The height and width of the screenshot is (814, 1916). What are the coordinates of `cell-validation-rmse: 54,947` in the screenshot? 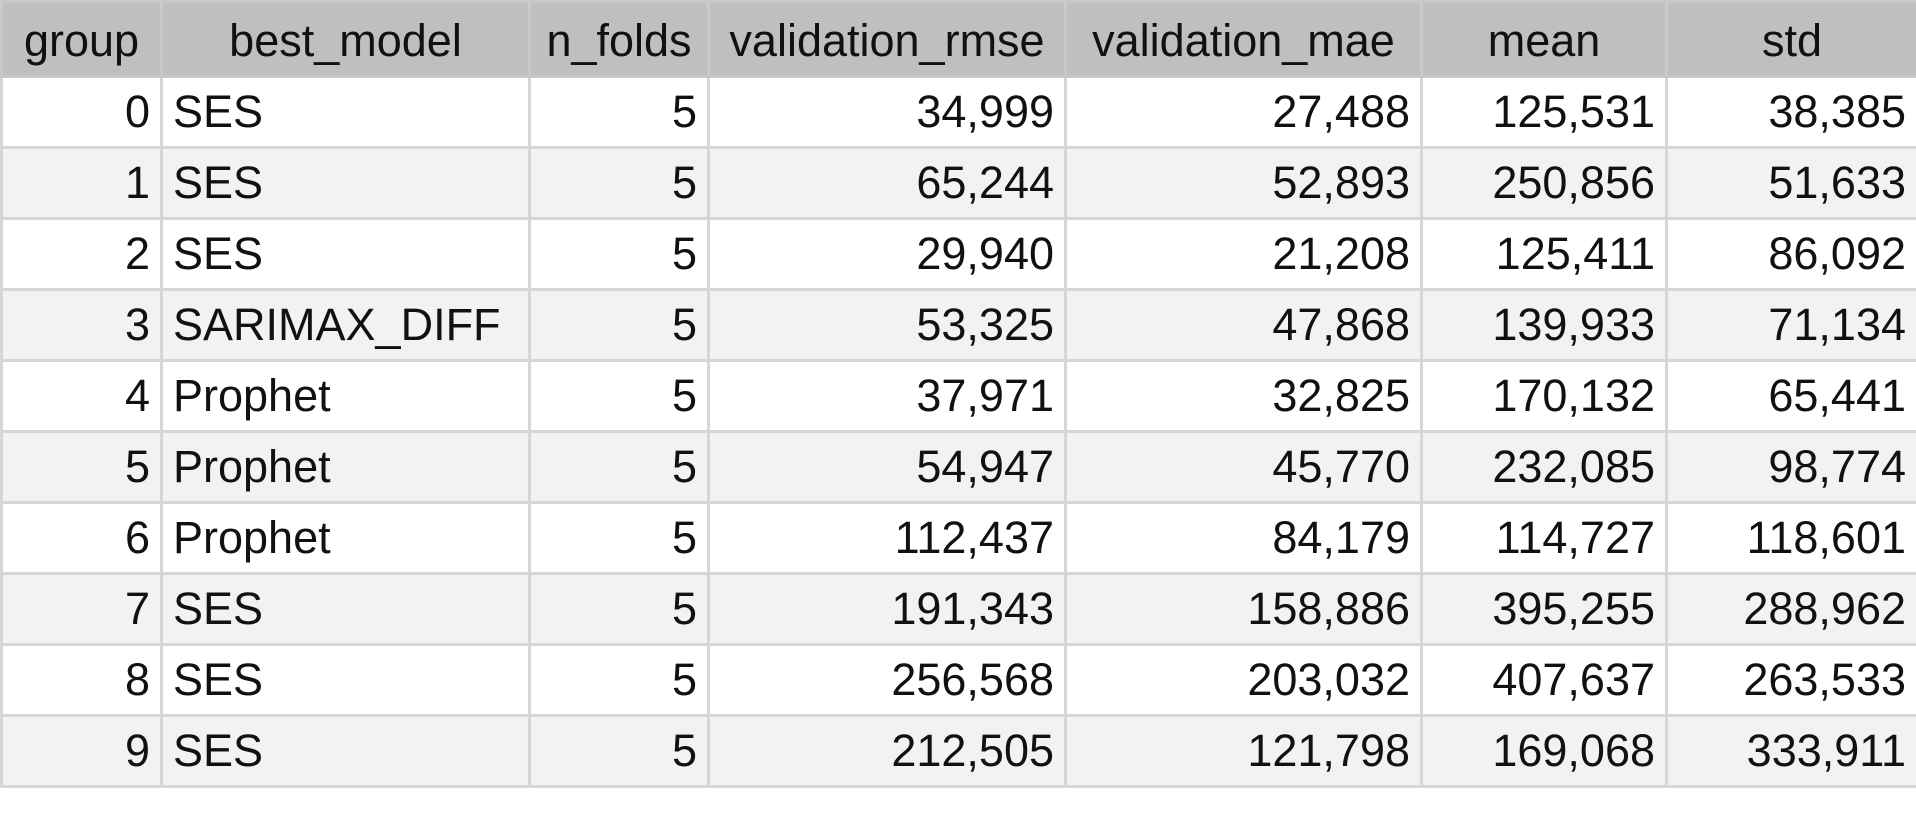 It's located at (887, 467).